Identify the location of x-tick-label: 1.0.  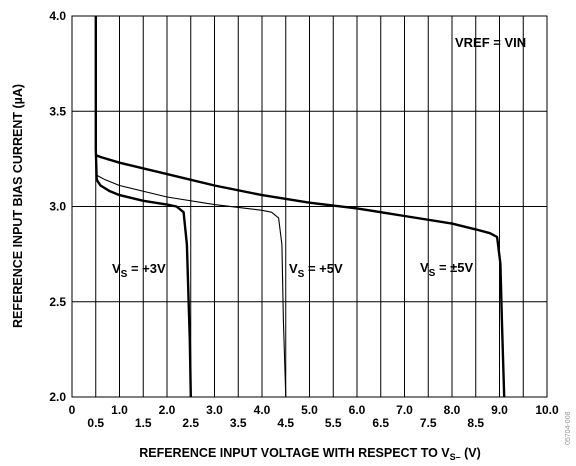
(119, 410).